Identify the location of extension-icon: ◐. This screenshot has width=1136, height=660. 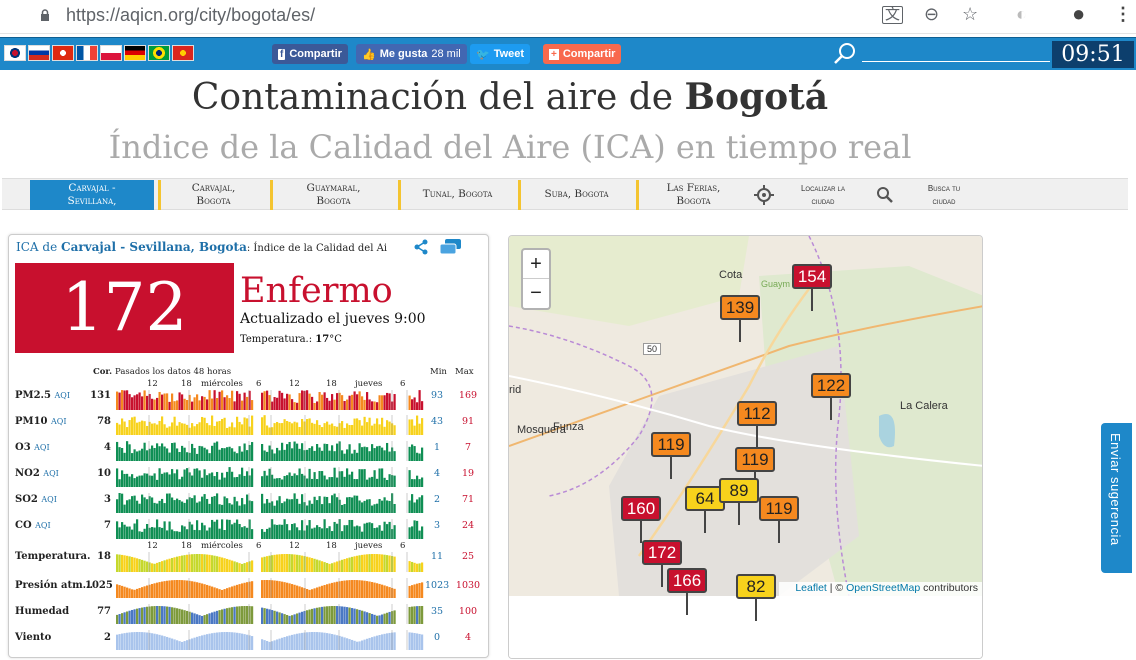
(1021, 14).